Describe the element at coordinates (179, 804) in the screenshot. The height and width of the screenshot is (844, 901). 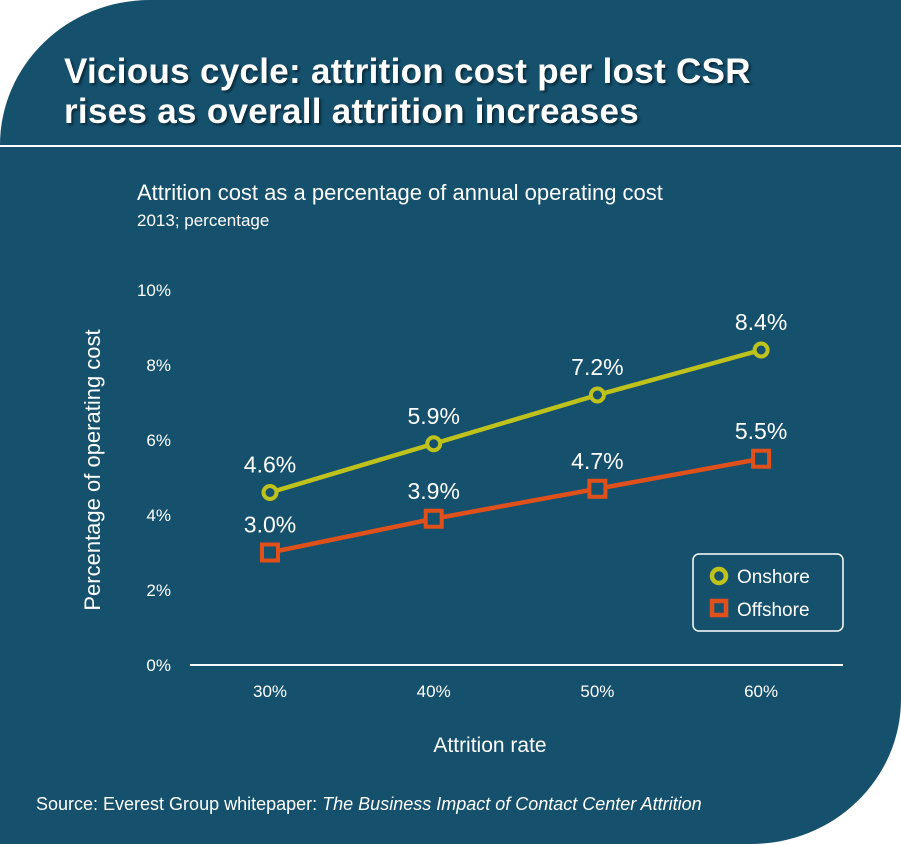
I see `source-prefix: Source: Everest Group whitepaper:` at that location.